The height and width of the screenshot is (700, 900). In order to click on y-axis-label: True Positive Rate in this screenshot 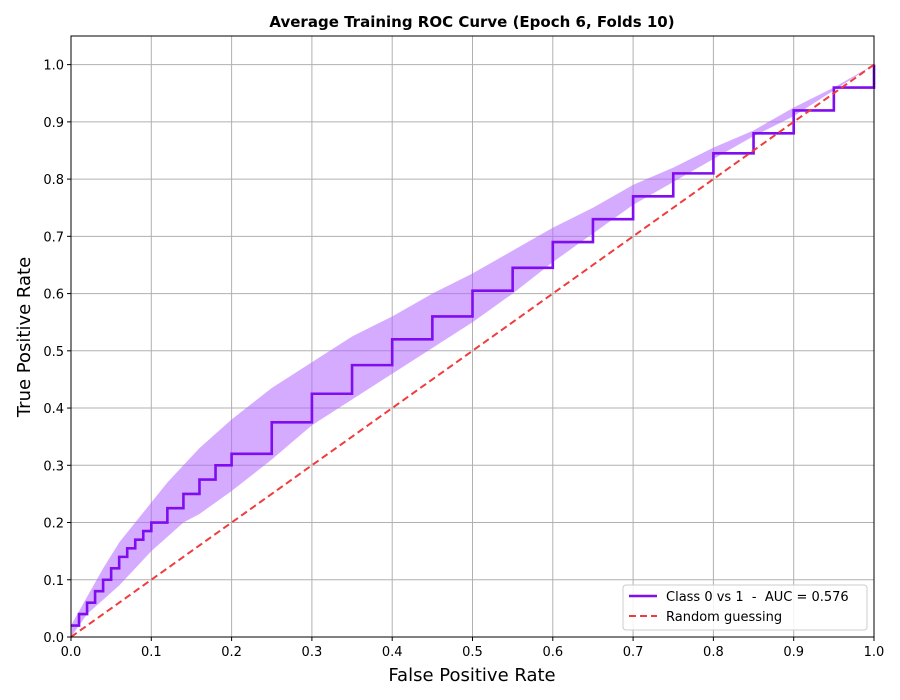, I will do `click(24, 337)`.